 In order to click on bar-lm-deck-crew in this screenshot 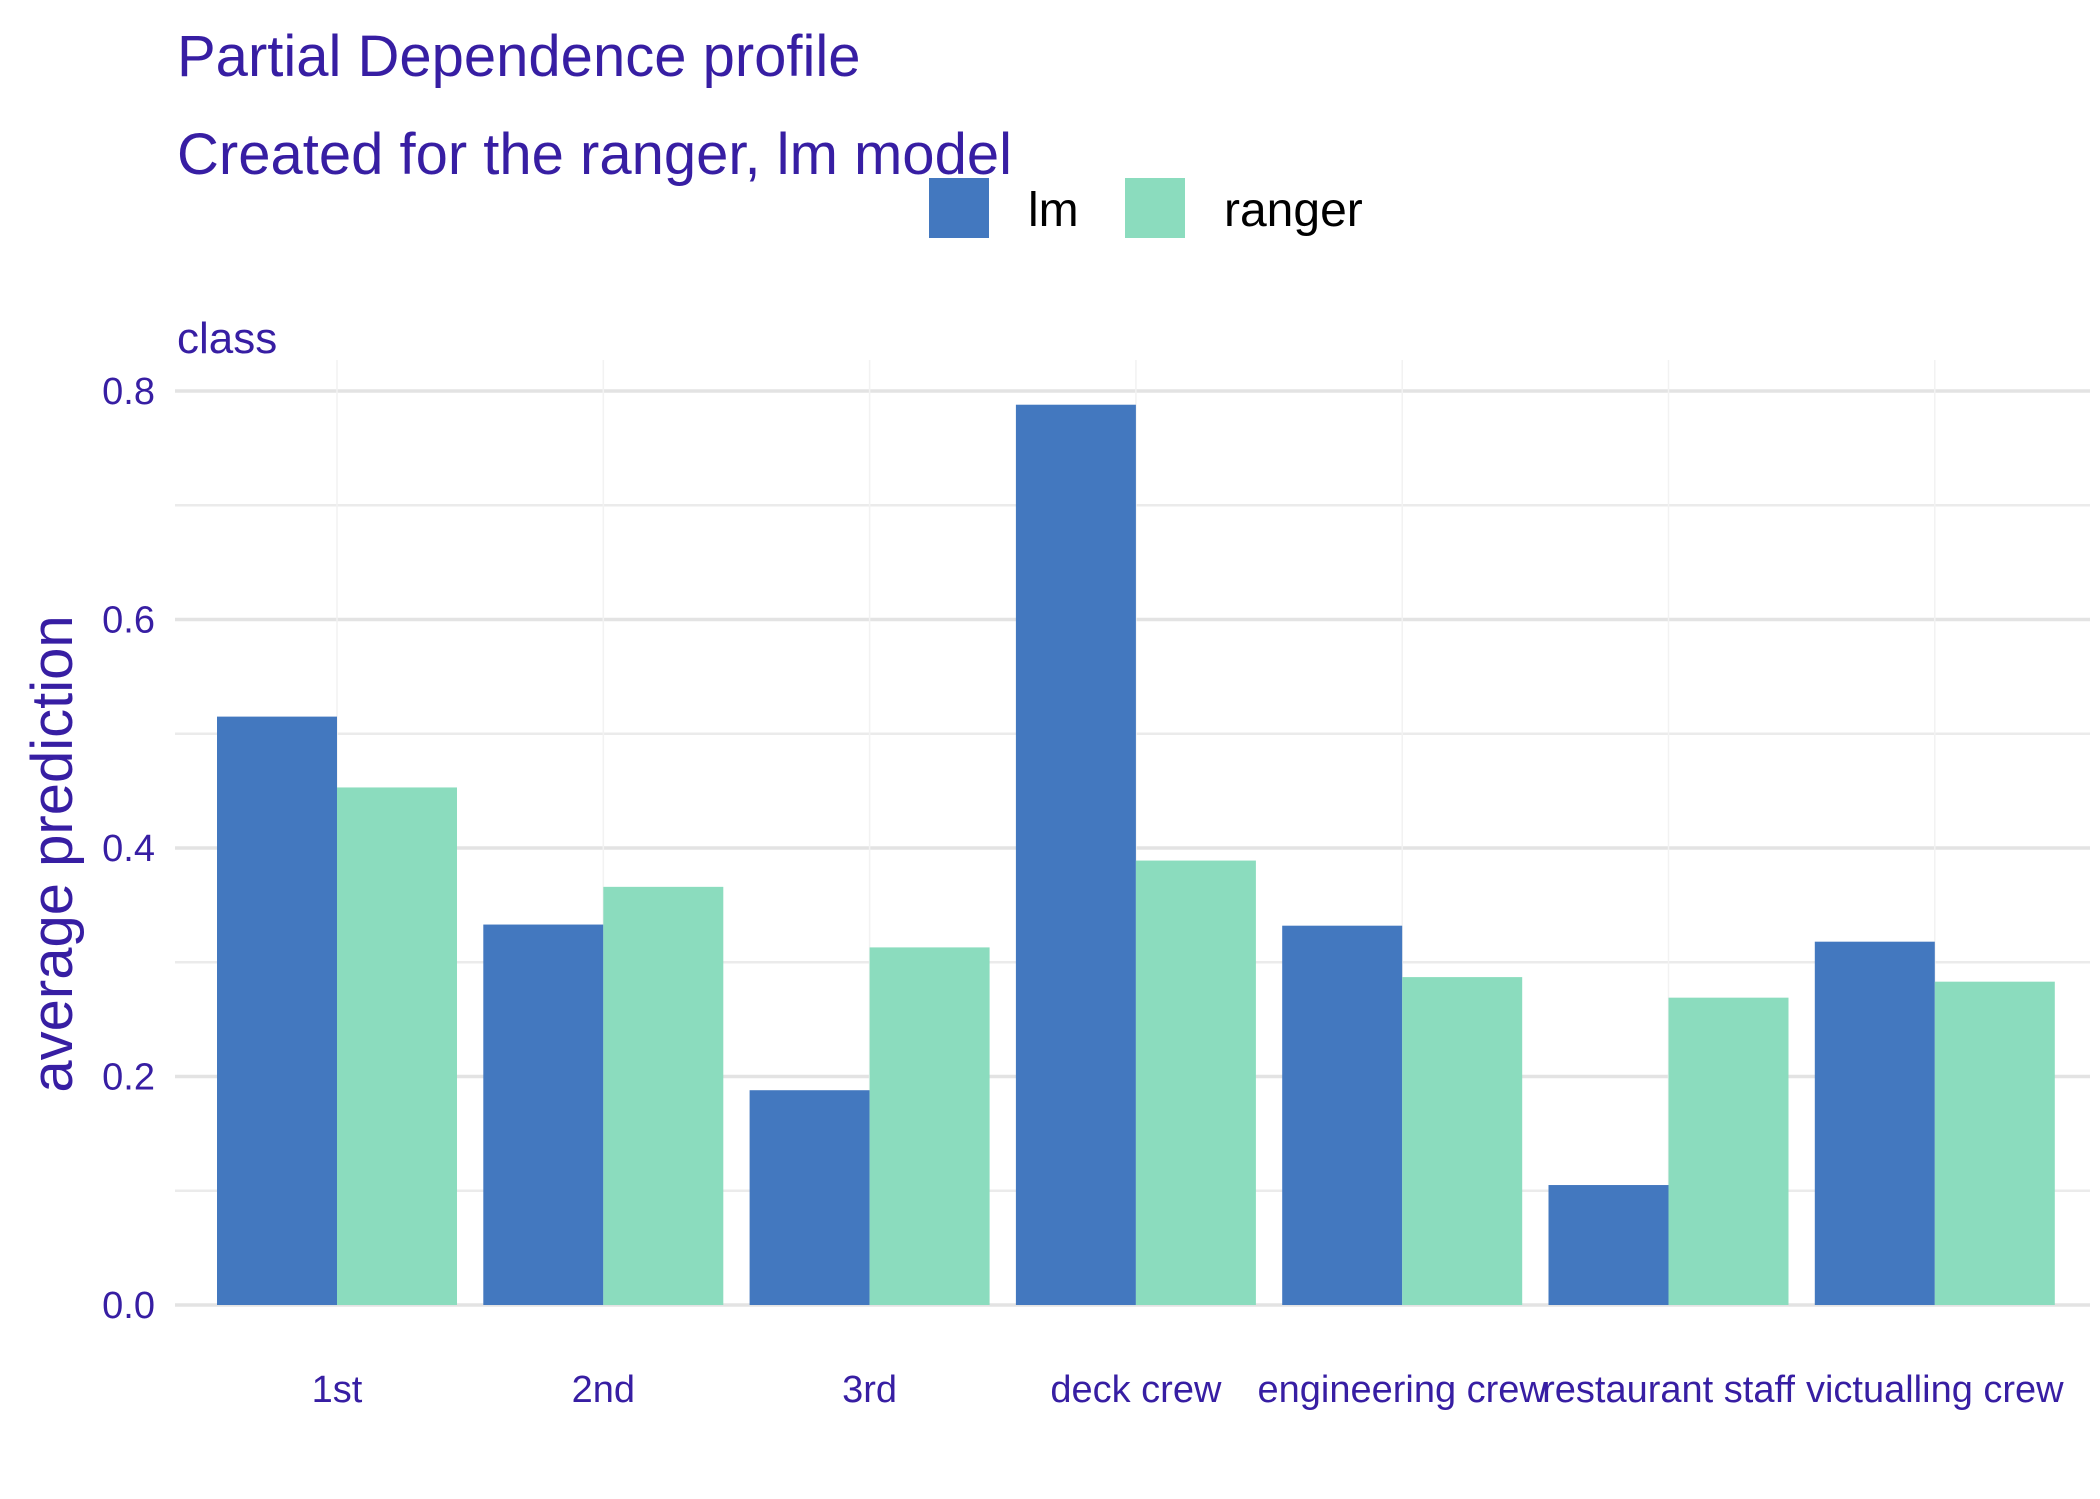, I will do `click(1075, 855)`.